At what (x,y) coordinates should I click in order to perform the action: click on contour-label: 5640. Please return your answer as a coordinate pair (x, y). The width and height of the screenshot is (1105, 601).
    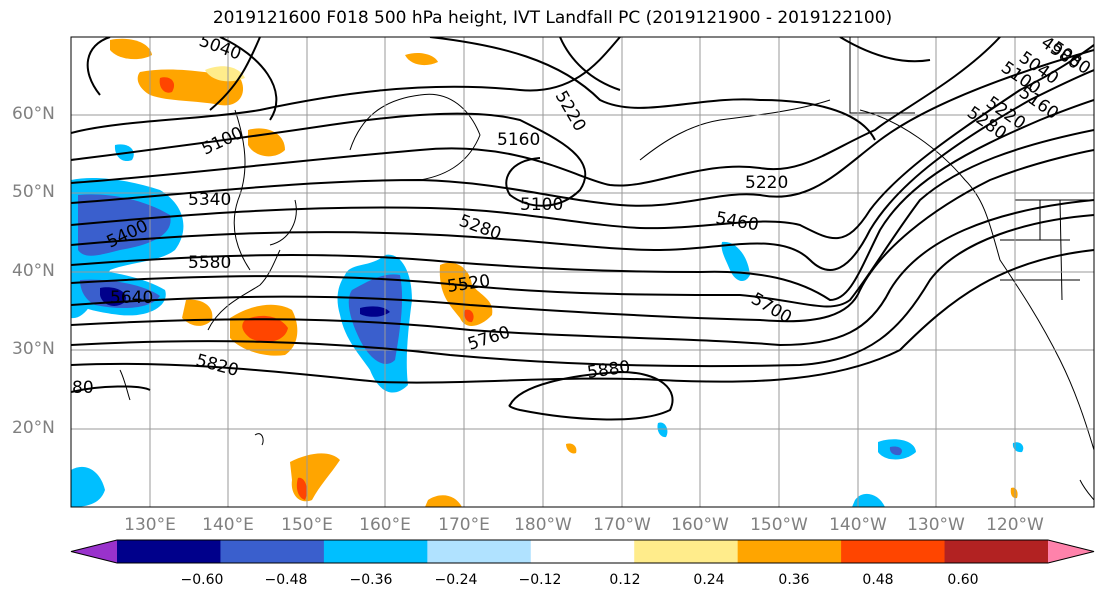
    Looking at the image, I should click on (131, 298).